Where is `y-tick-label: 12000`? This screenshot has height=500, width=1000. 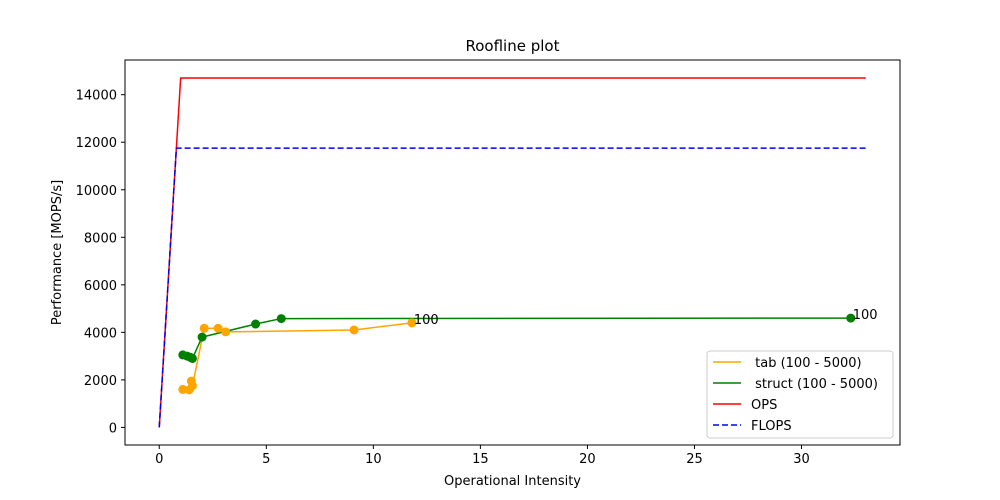 y-tick-label: 12000 is located at coordinates (96, 143).